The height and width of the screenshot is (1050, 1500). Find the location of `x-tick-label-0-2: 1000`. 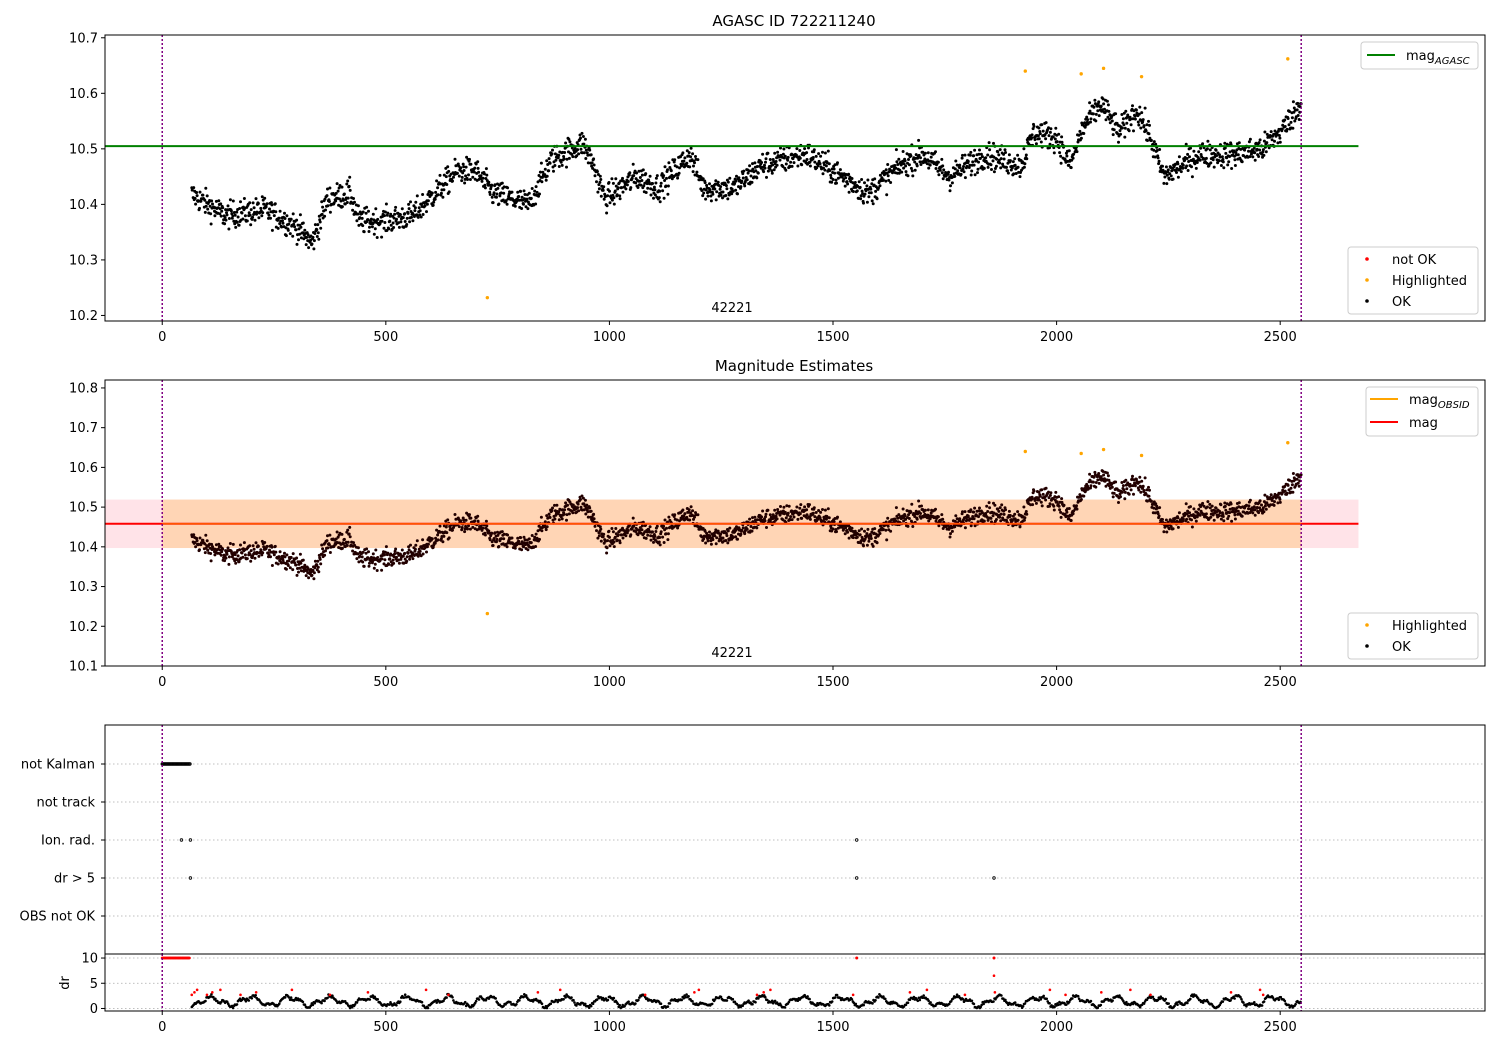

x-tick-label-0-2: 1000 is located at coordinates (609, 337).